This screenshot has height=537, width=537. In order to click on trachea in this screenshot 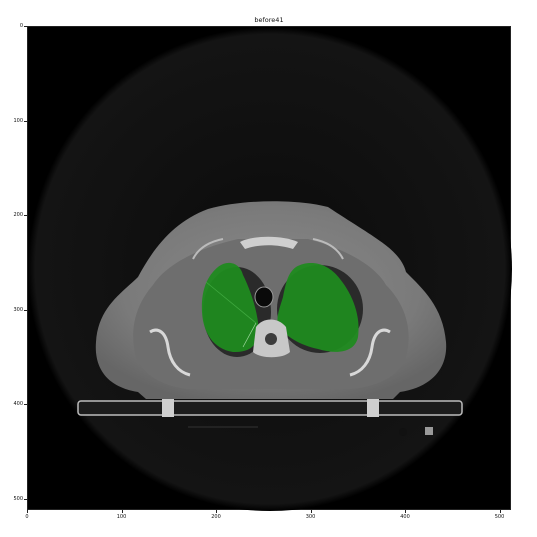, I will do `click(264, 297)`.